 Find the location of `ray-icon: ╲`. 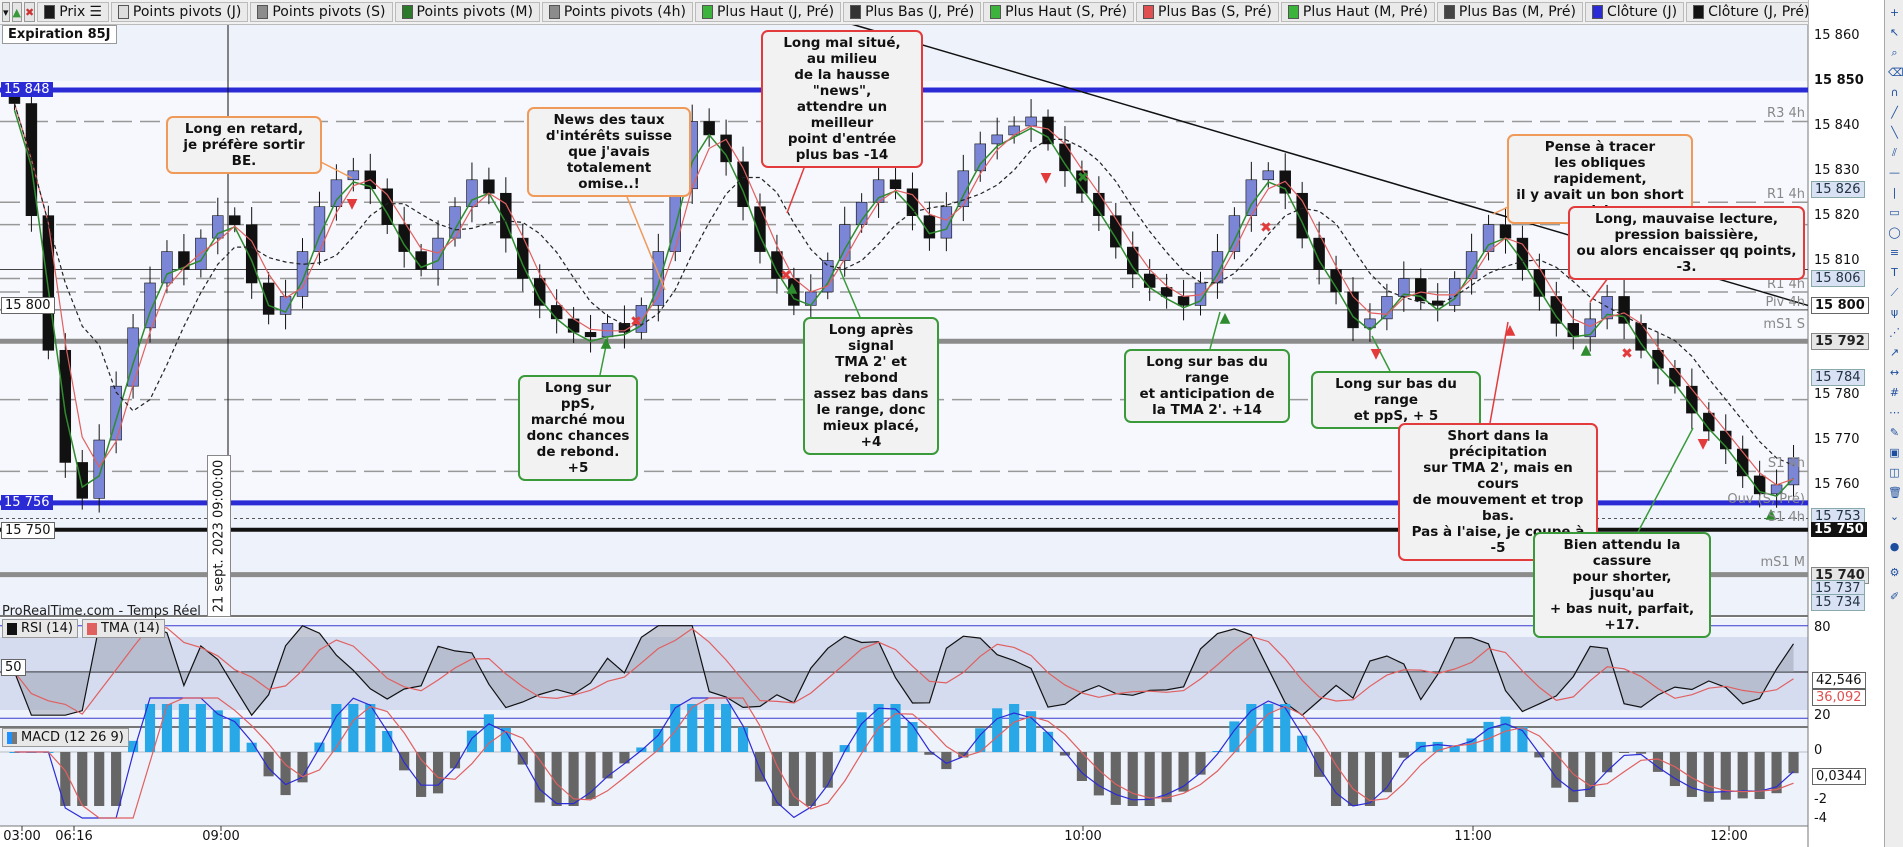

ray-icon: ╲ is located at coordinates (1894, 132).